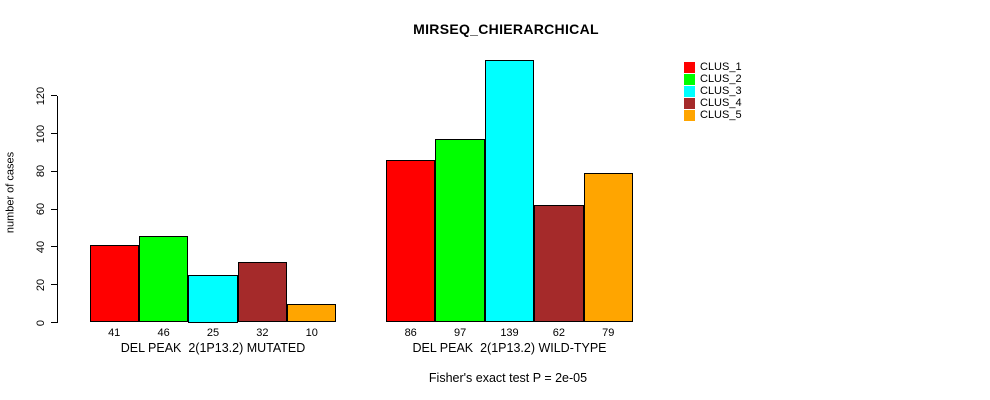 This screenshot has width=990, height=400. Describe the element at coordinates (689, 115) in the screenshot. I see `legend-swatch-clus-5-icon` at that location.